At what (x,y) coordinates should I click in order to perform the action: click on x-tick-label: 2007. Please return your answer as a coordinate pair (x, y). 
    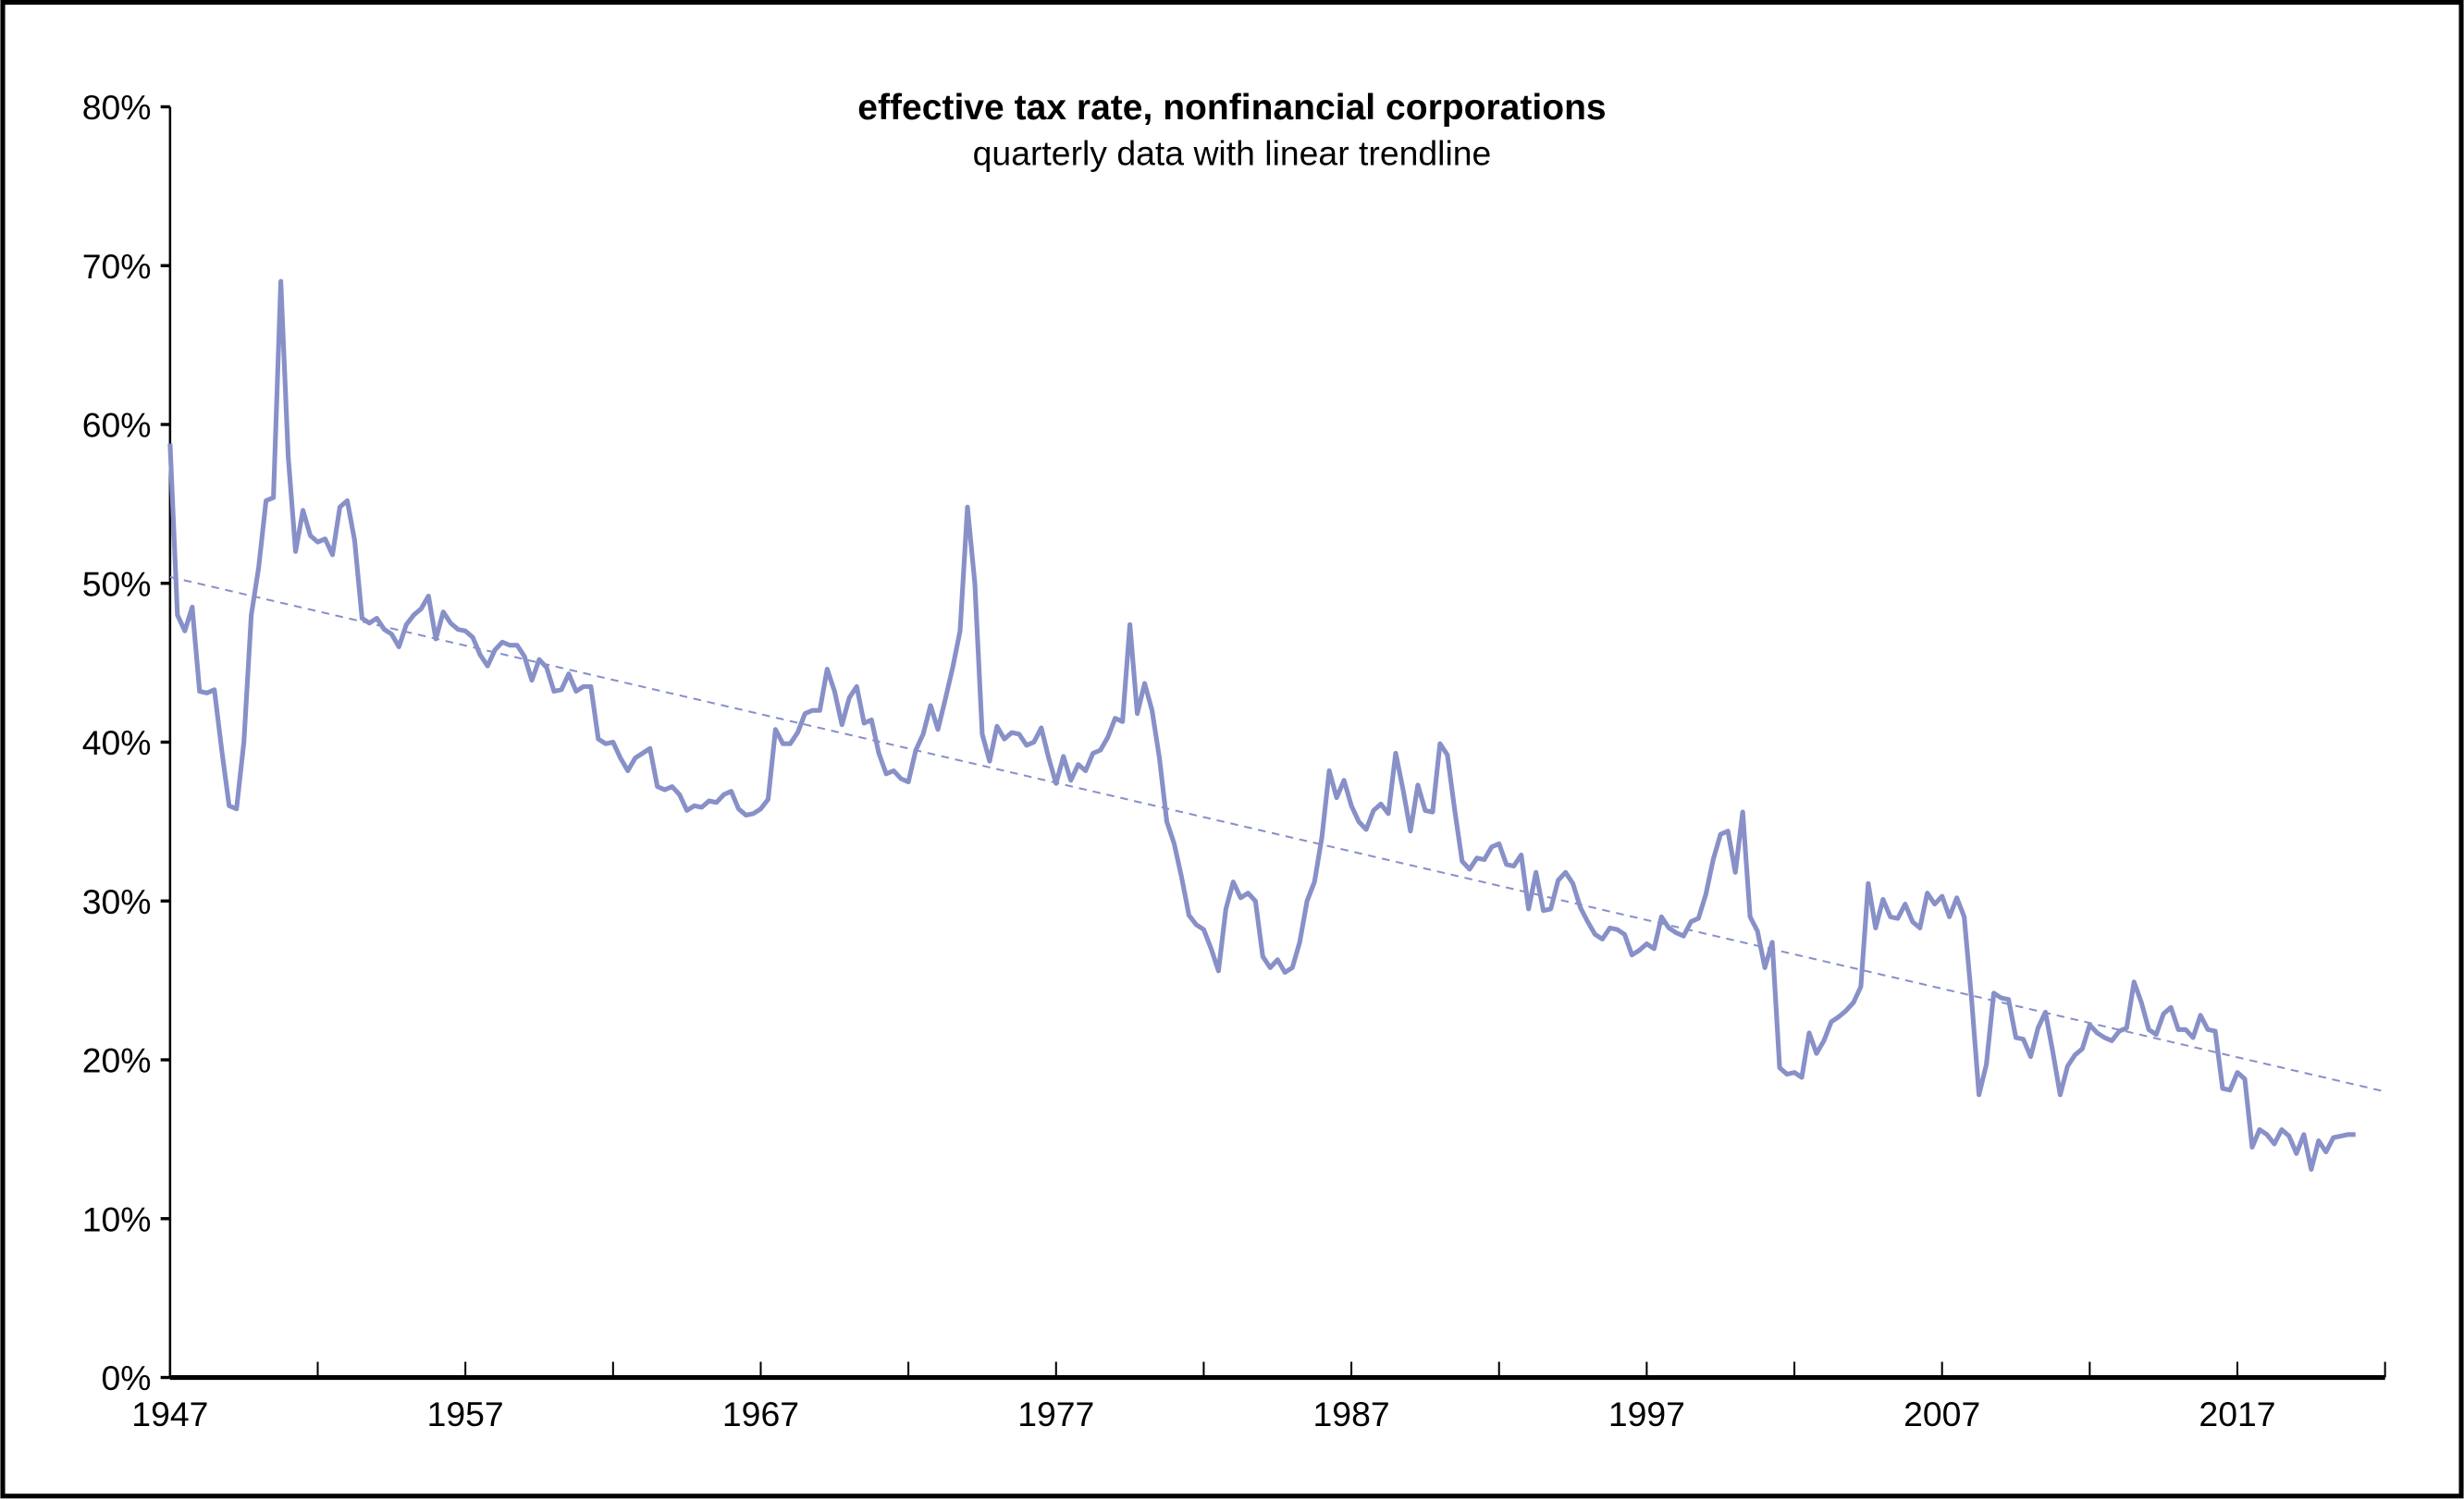
    Looking at the image, I should click on (1942, 1414).